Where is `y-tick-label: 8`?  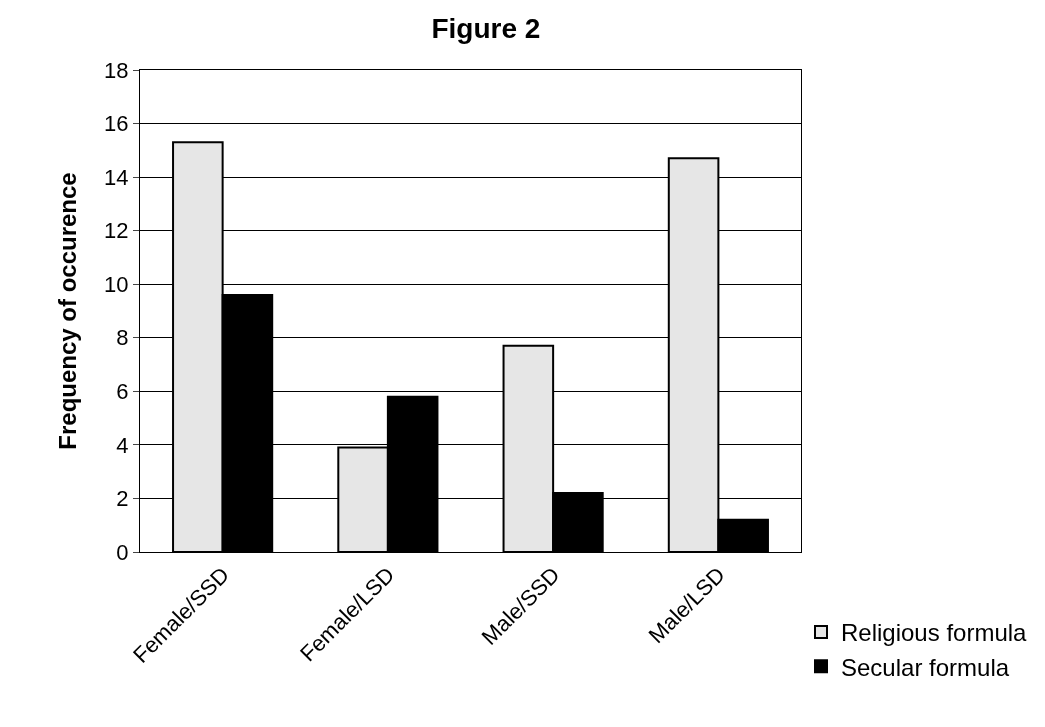
y-tick-label: 8 is located at coordinates (122, 338).